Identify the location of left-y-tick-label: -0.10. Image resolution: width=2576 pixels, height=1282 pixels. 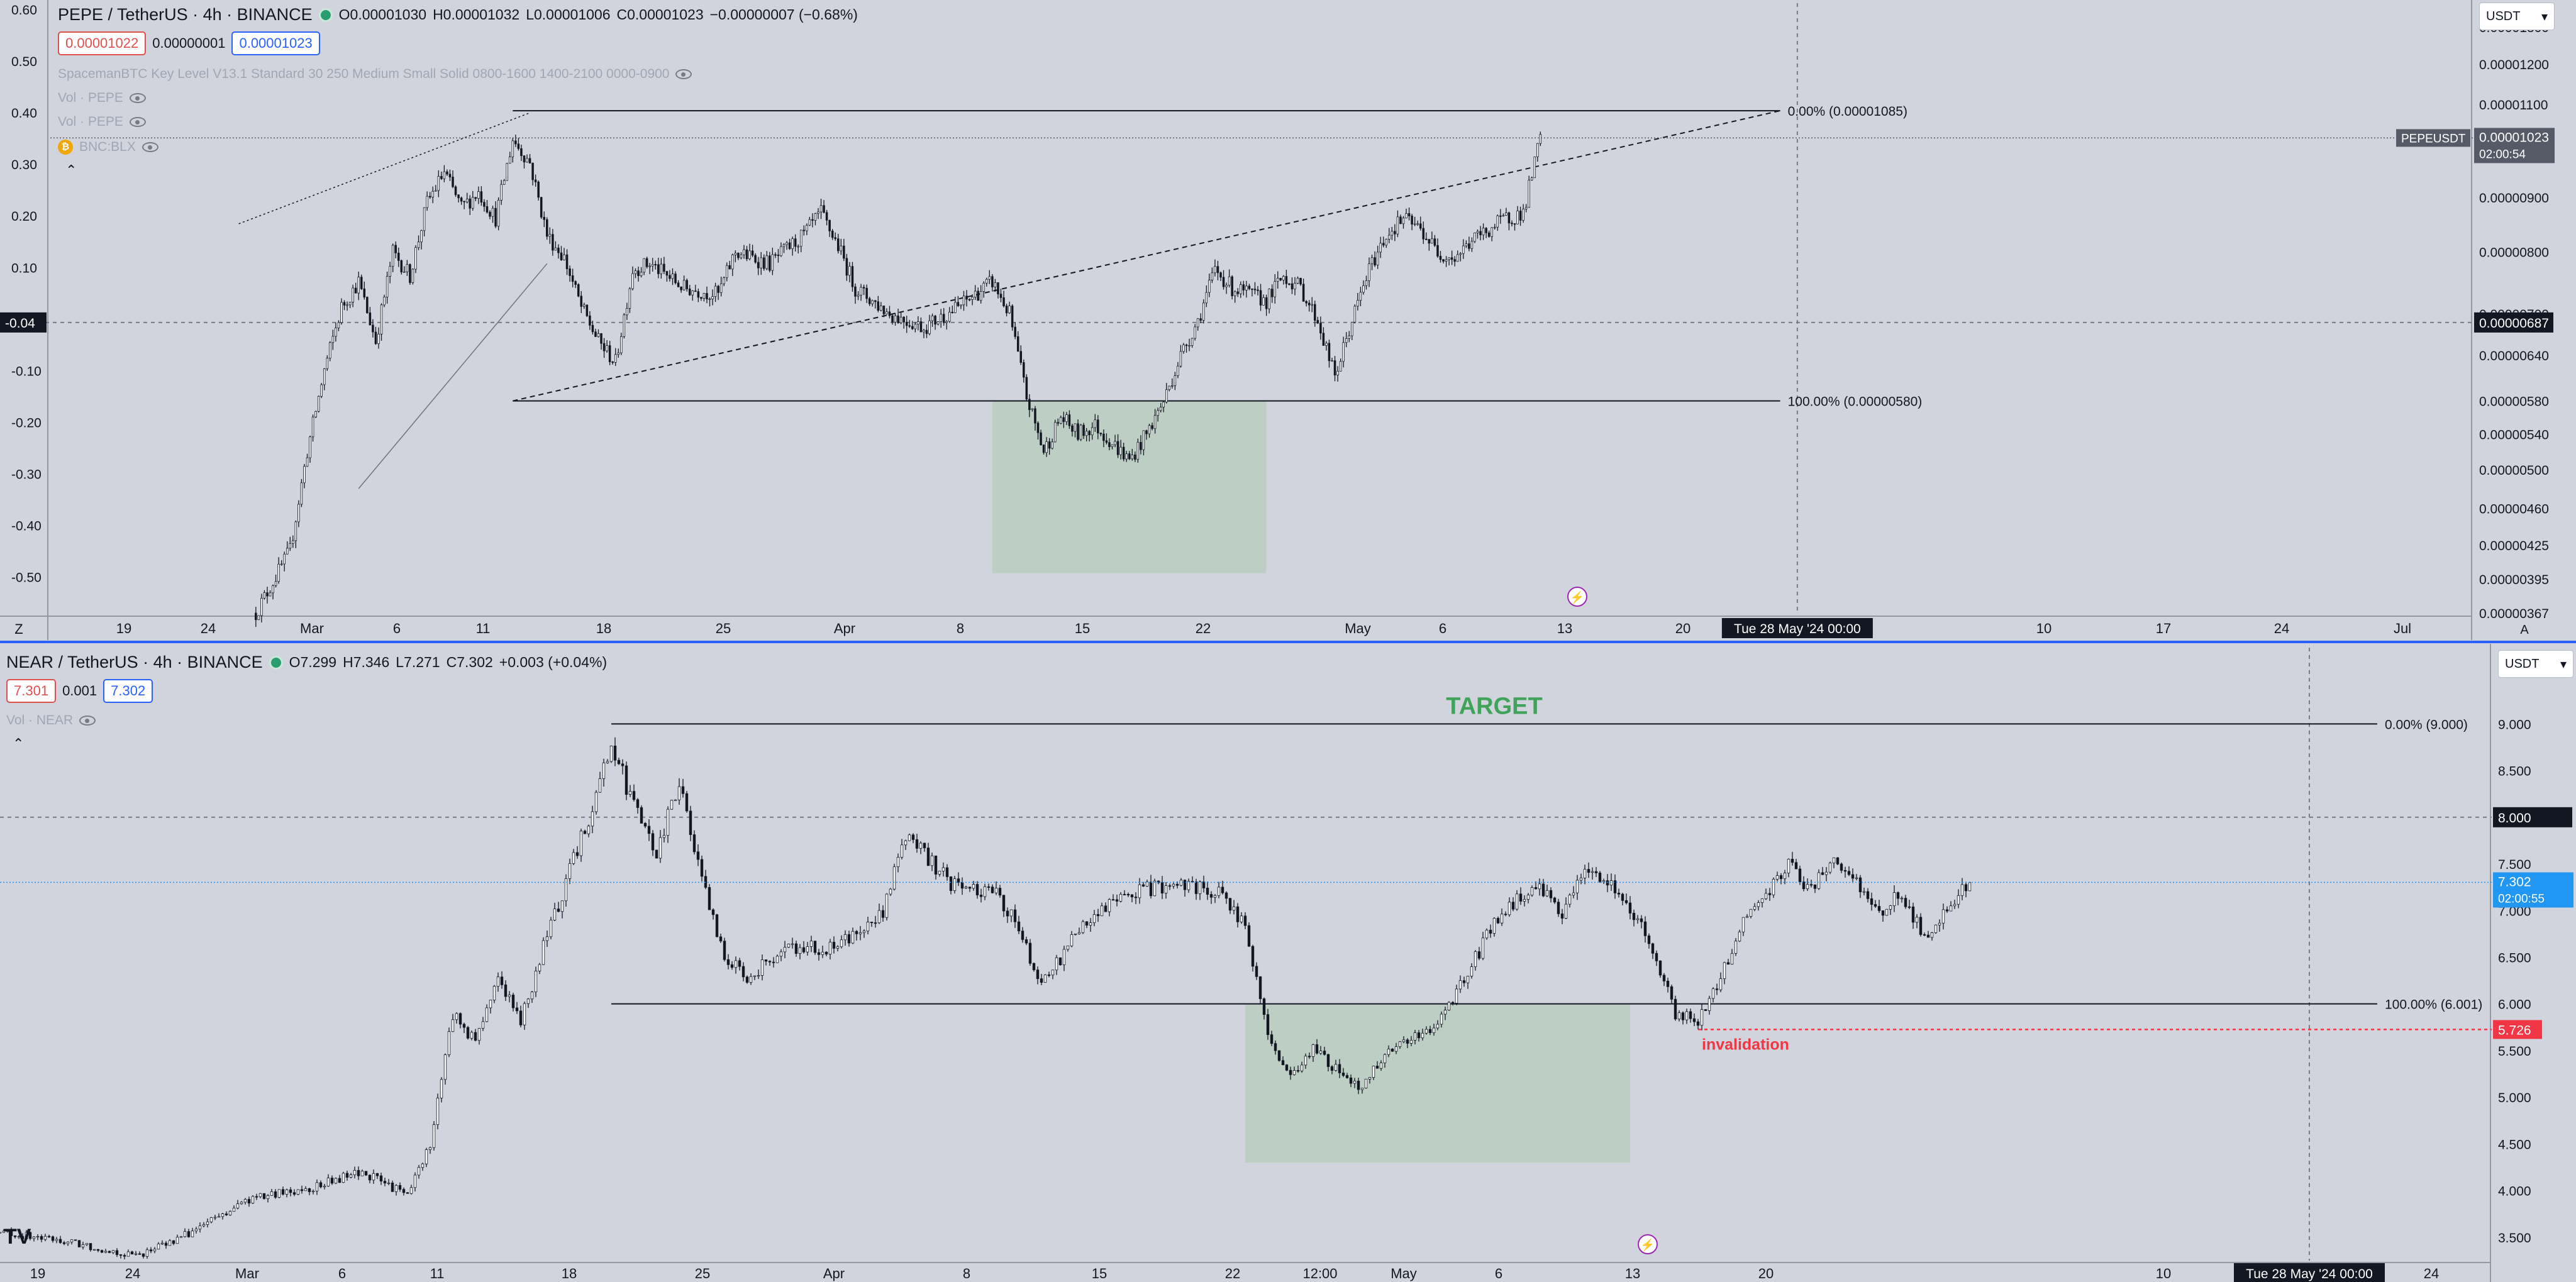
(26, 371).